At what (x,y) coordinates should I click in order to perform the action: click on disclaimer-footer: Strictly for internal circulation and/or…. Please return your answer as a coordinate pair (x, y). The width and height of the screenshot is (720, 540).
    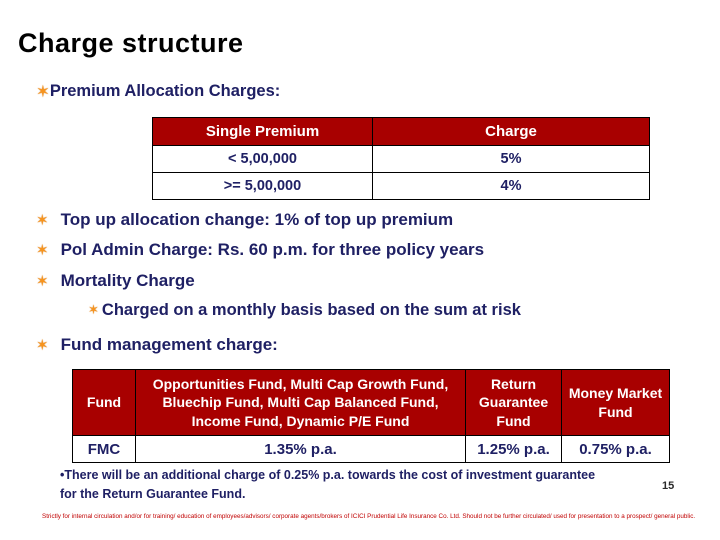
    Looking at the image, I should click on (369, 516).